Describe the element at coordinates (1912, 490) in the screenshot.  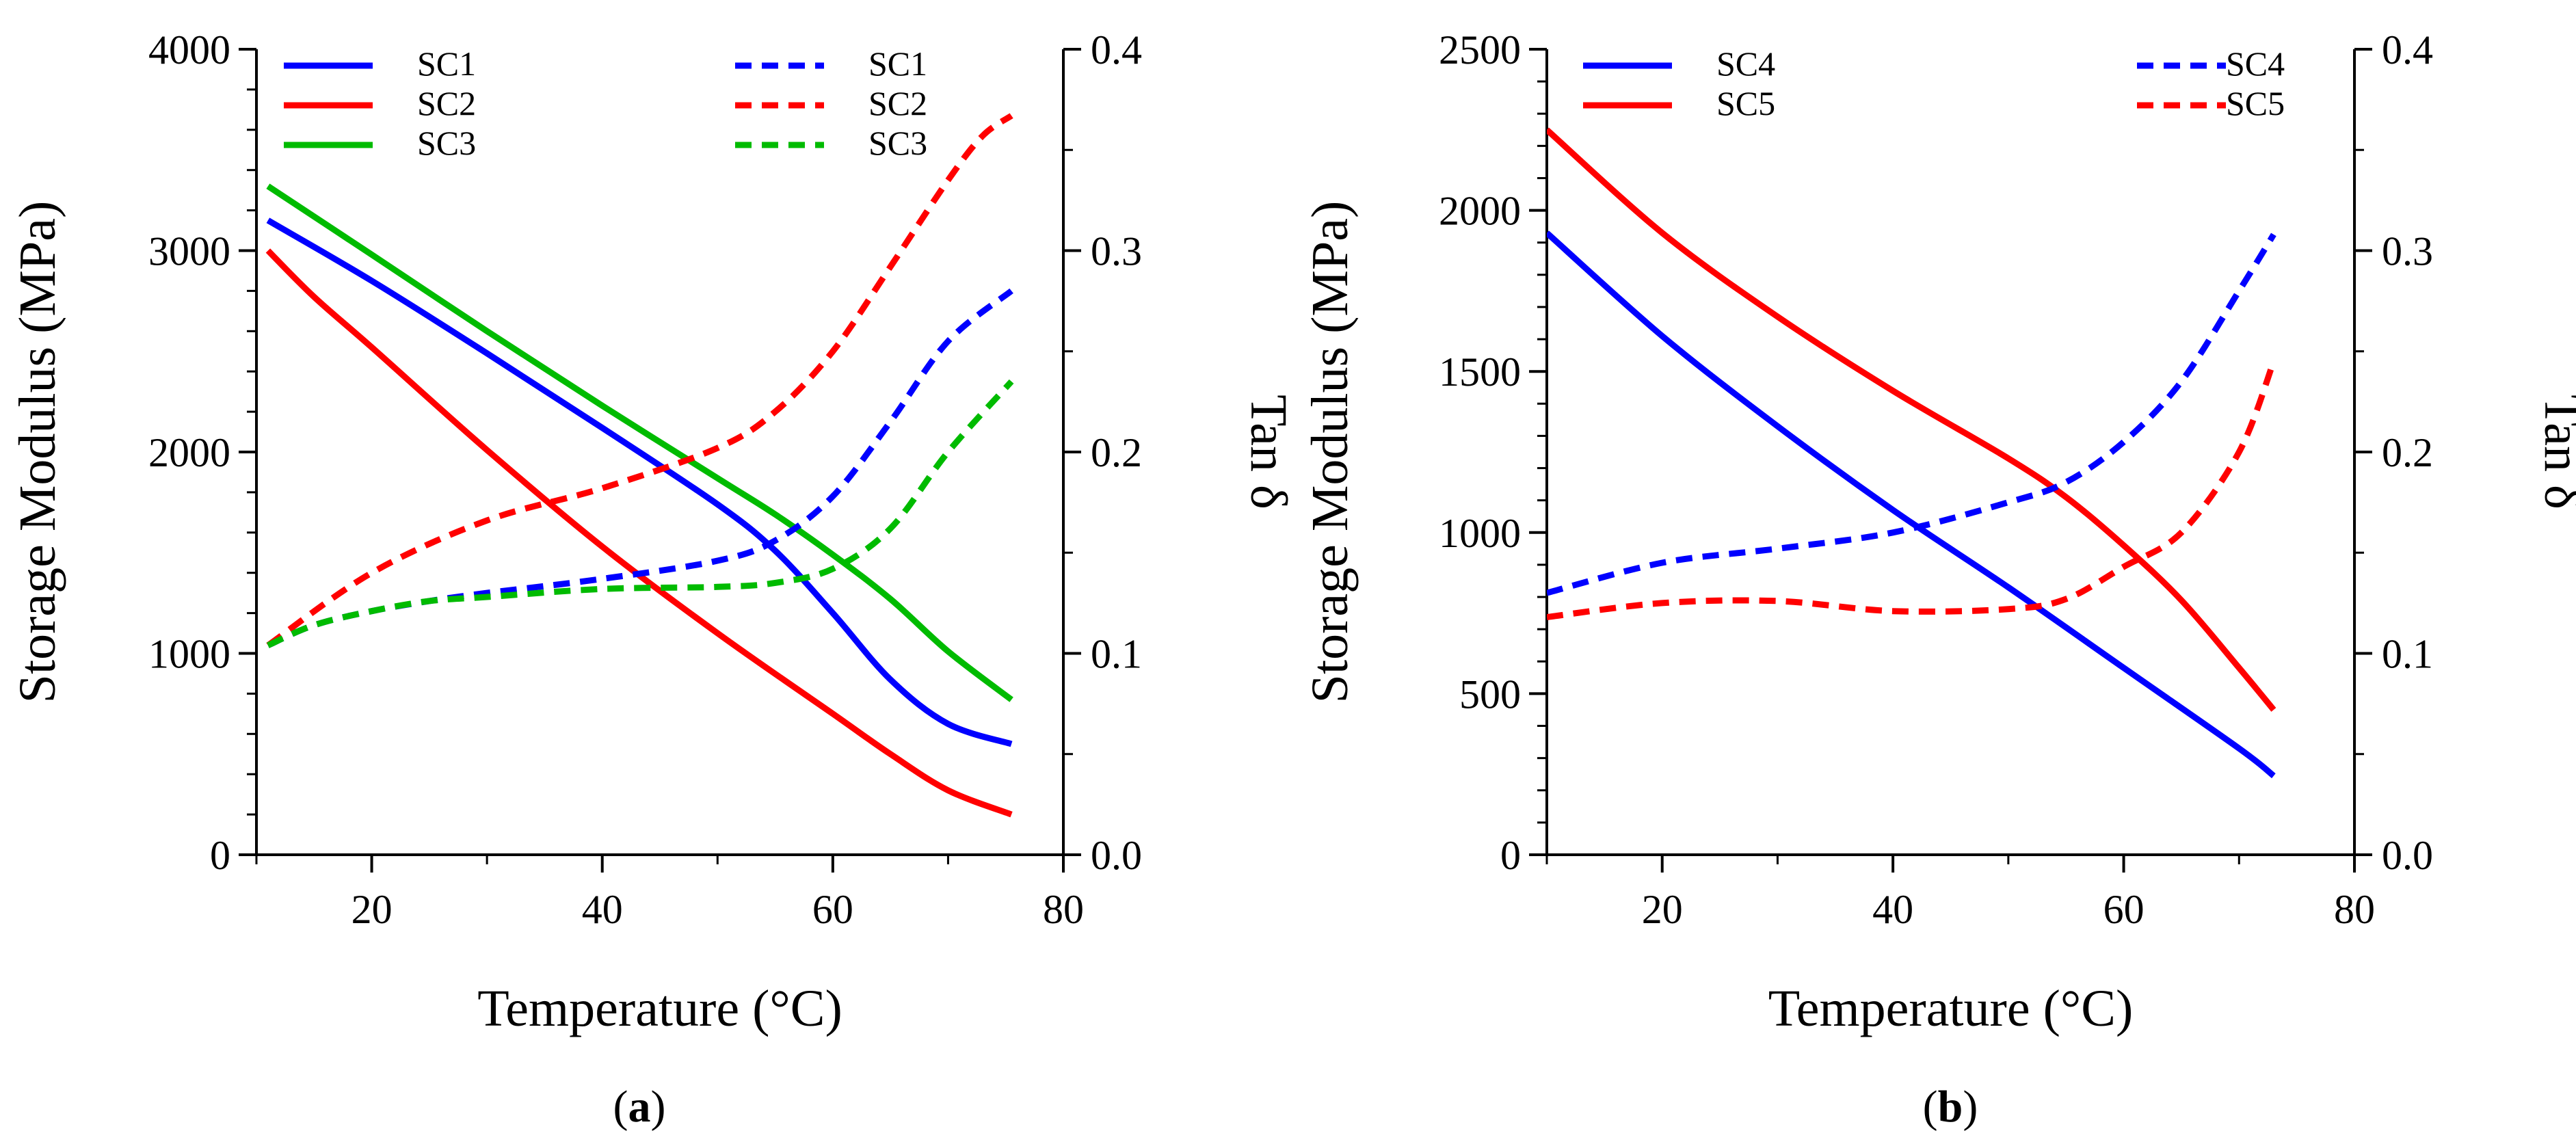
I see `series-line-sc5-tan-delta` at that location.